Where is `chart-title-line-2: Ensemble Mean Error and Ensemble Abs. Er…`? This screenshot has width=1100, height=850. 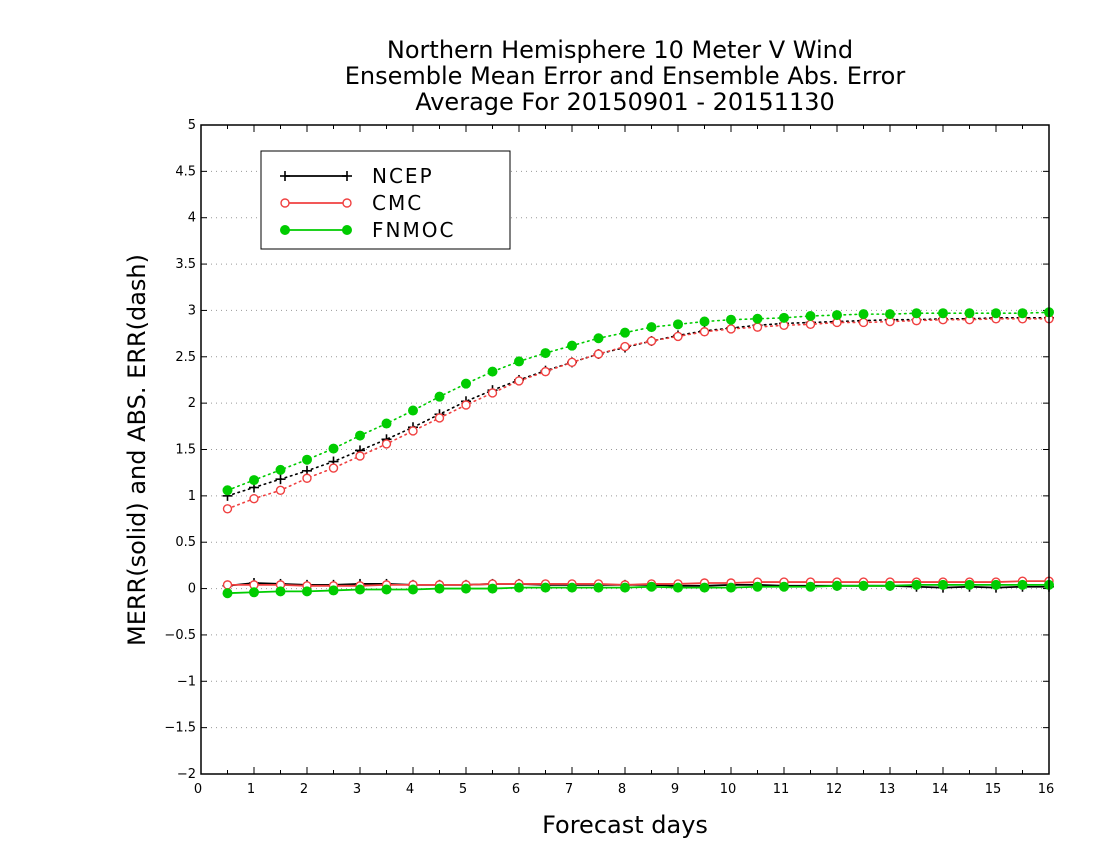 chart-title-line-2: Ensemble Mean Error and Ensemble Abs. Er… is located at coordinates (625, 76).